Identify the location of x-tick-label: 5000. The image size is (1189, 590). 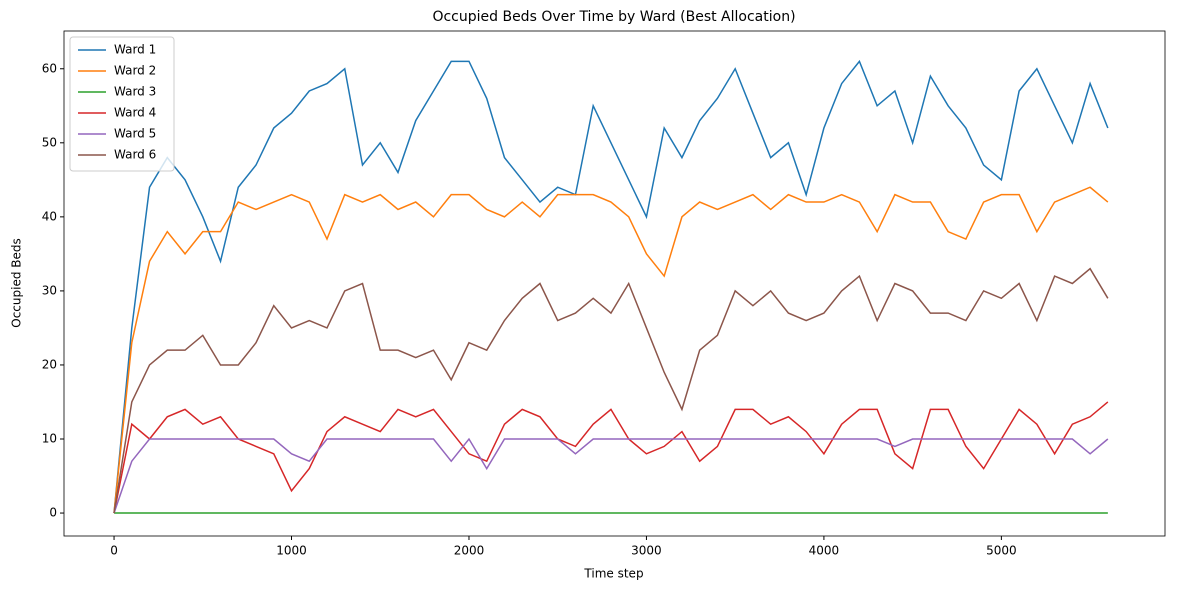
(1001, 551).